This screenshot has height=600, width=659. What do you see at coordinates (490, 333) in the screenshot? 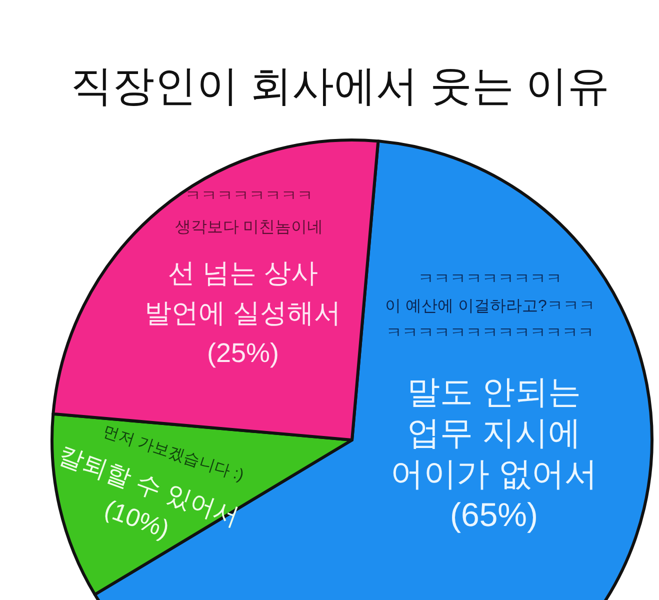
I see `annotation: ㅋㅋㅋㅋㅋㅋㅋㅋㅋㅋㅋㅋㅋ` at bounding box center [490, 333].